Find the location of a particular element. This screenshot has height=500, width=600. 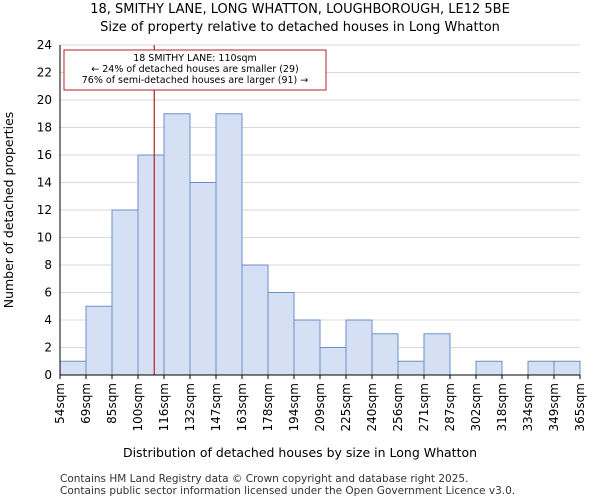

y-tick-label: 8 is located at coordinates (48, 265).